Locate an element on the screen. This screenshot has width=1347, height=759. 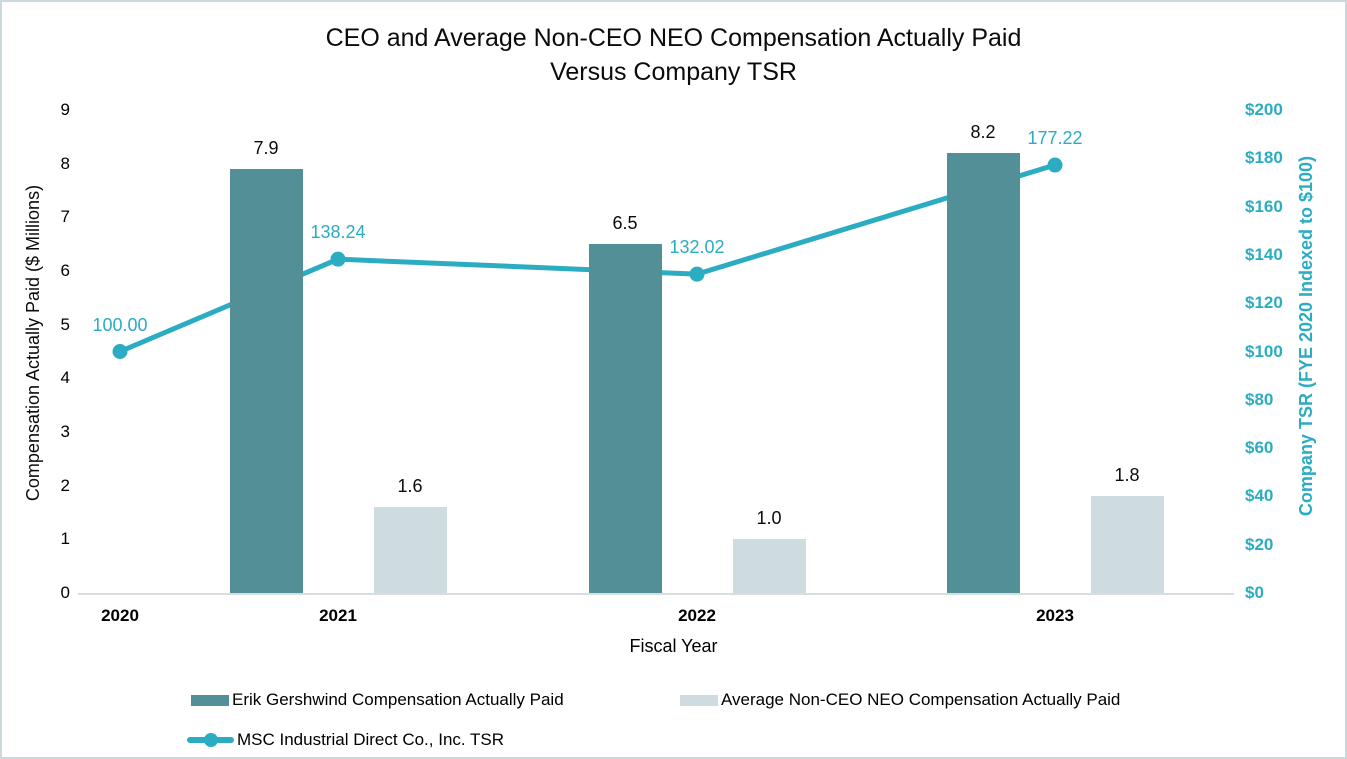
y-axis-left-tick-label: 6 is located at coordinates (65, 270).